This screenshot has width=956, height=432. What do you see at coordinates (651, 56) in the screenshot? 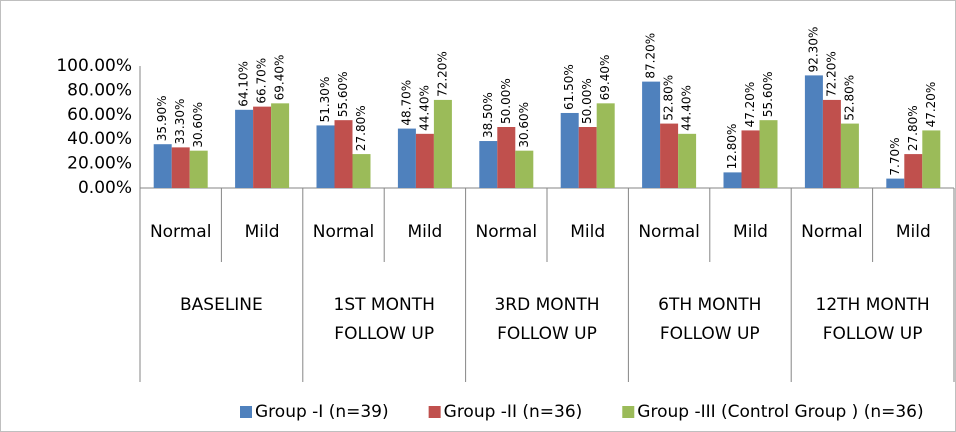
I see `data-label: 87.20%` at bounding box center [651, 56].